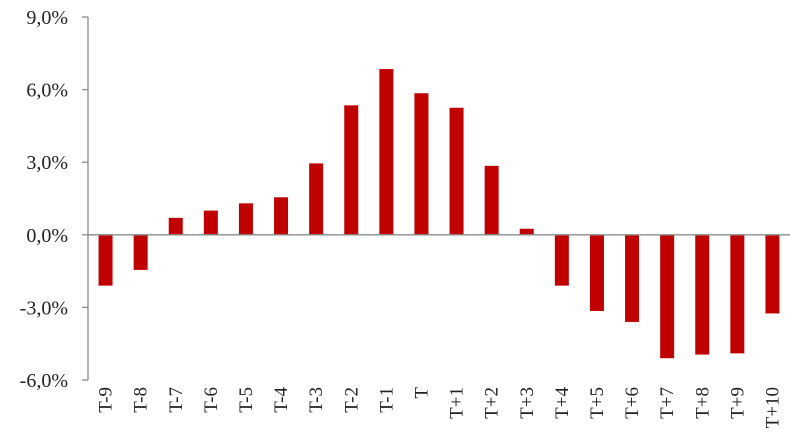 This screenshot has height=444, width=790. I want to click on x-tick-label: T+9, so click(737, 403).